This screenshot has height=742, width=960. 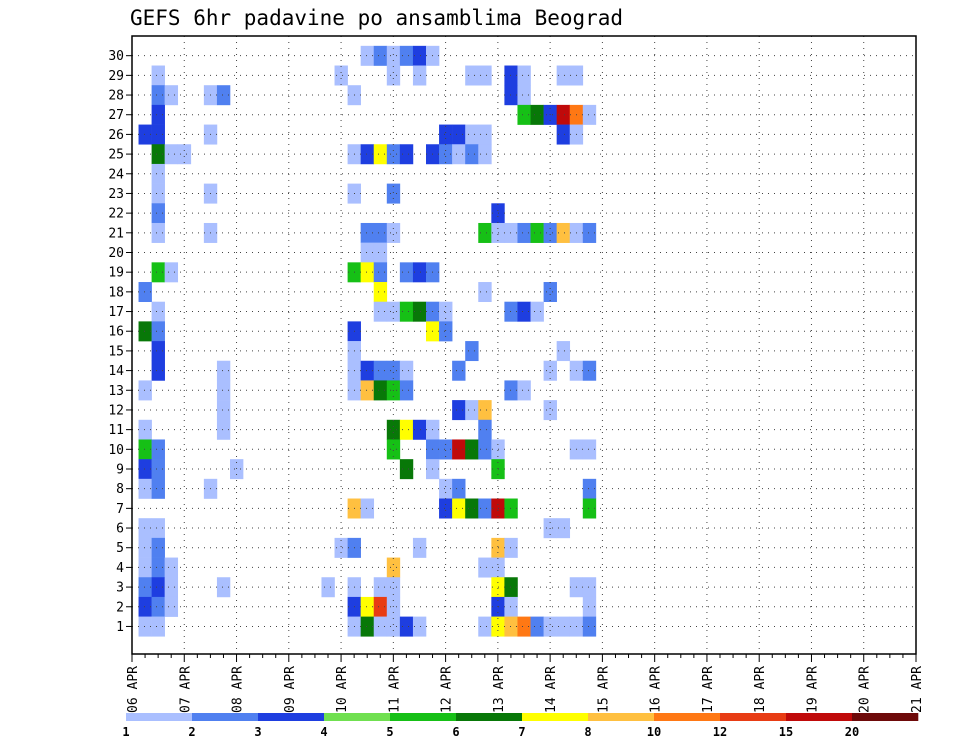 What do you see at coordinates (587, 732) in the screenshot?
I see `legend-label: 8` at bounding box center [587, 732].